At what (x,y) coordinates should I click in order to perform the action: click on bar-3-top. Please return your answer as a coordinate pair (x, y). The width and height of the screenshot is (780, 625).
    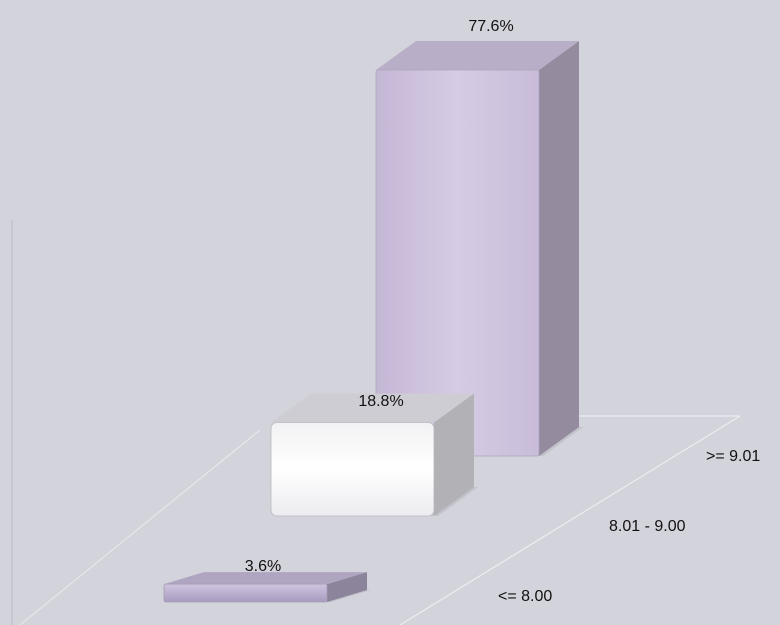
    Looking at the image, I should click on (265, 578).